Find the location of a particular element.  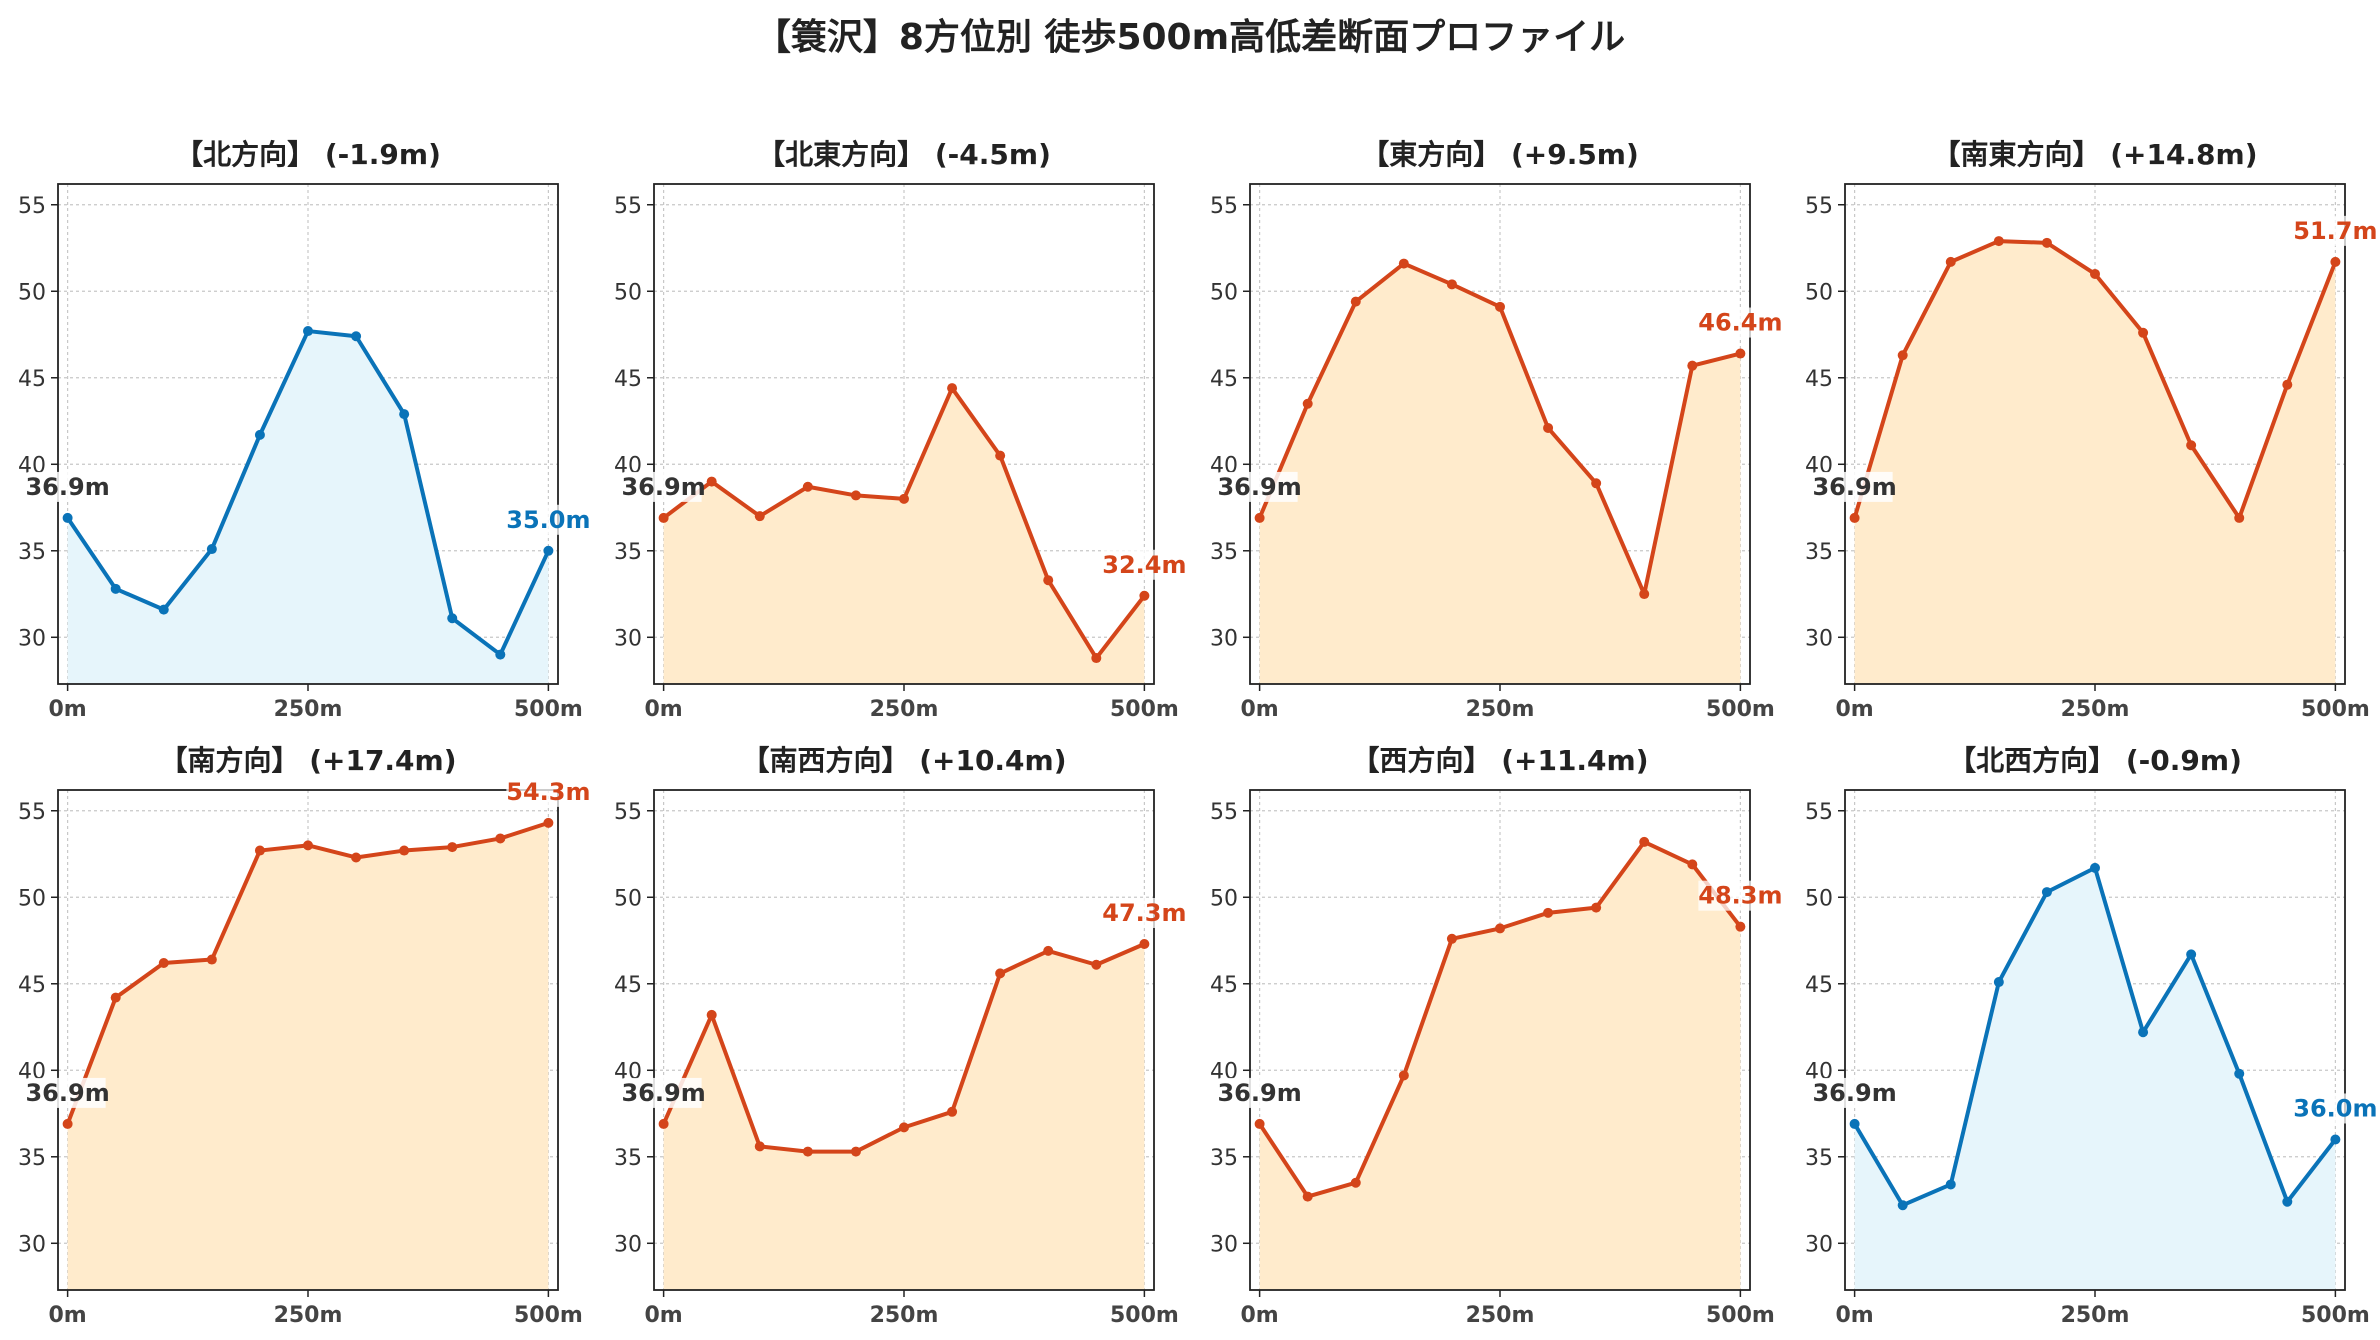

chart-title: 【北東方向】 (-4.5m) is located at coordinates (904, 154).